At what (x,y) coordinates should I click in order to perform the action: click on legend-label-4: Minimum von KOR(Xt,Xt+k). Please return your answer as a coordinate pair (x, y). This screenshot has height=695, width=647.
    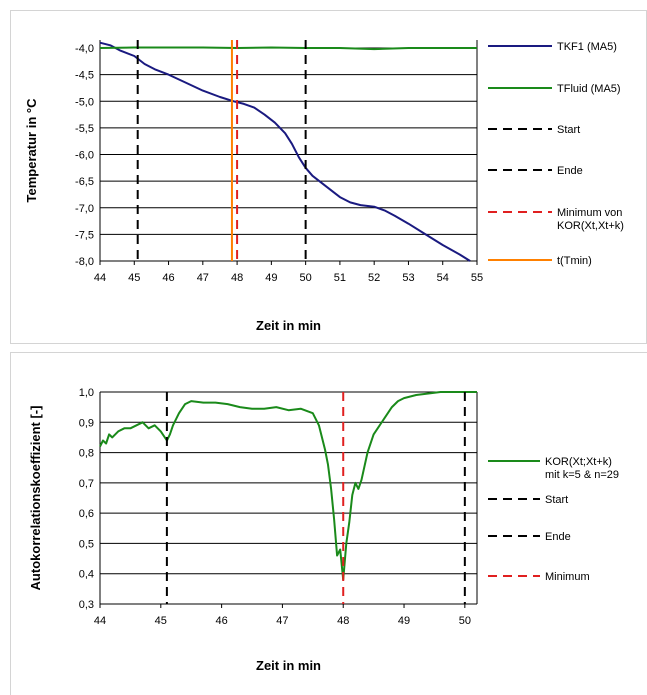
    Looking at the image, I should click on (590, 219).